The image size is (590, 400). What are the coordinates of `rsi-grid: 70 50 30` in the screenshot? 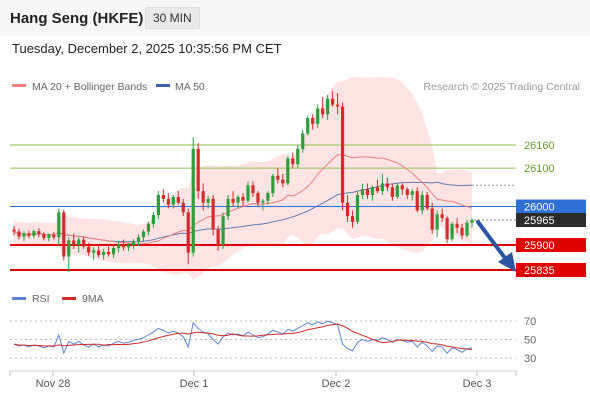 It's located at (273, 340).